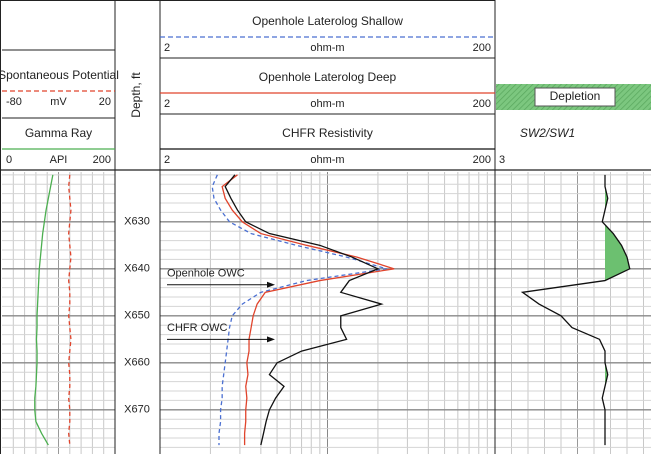 The width and height of the screenshot is (651, 454). Describe the element at coordinates (327, 133) in the screenshot. I see `curve-name: CHFR Resistivity` at that location.